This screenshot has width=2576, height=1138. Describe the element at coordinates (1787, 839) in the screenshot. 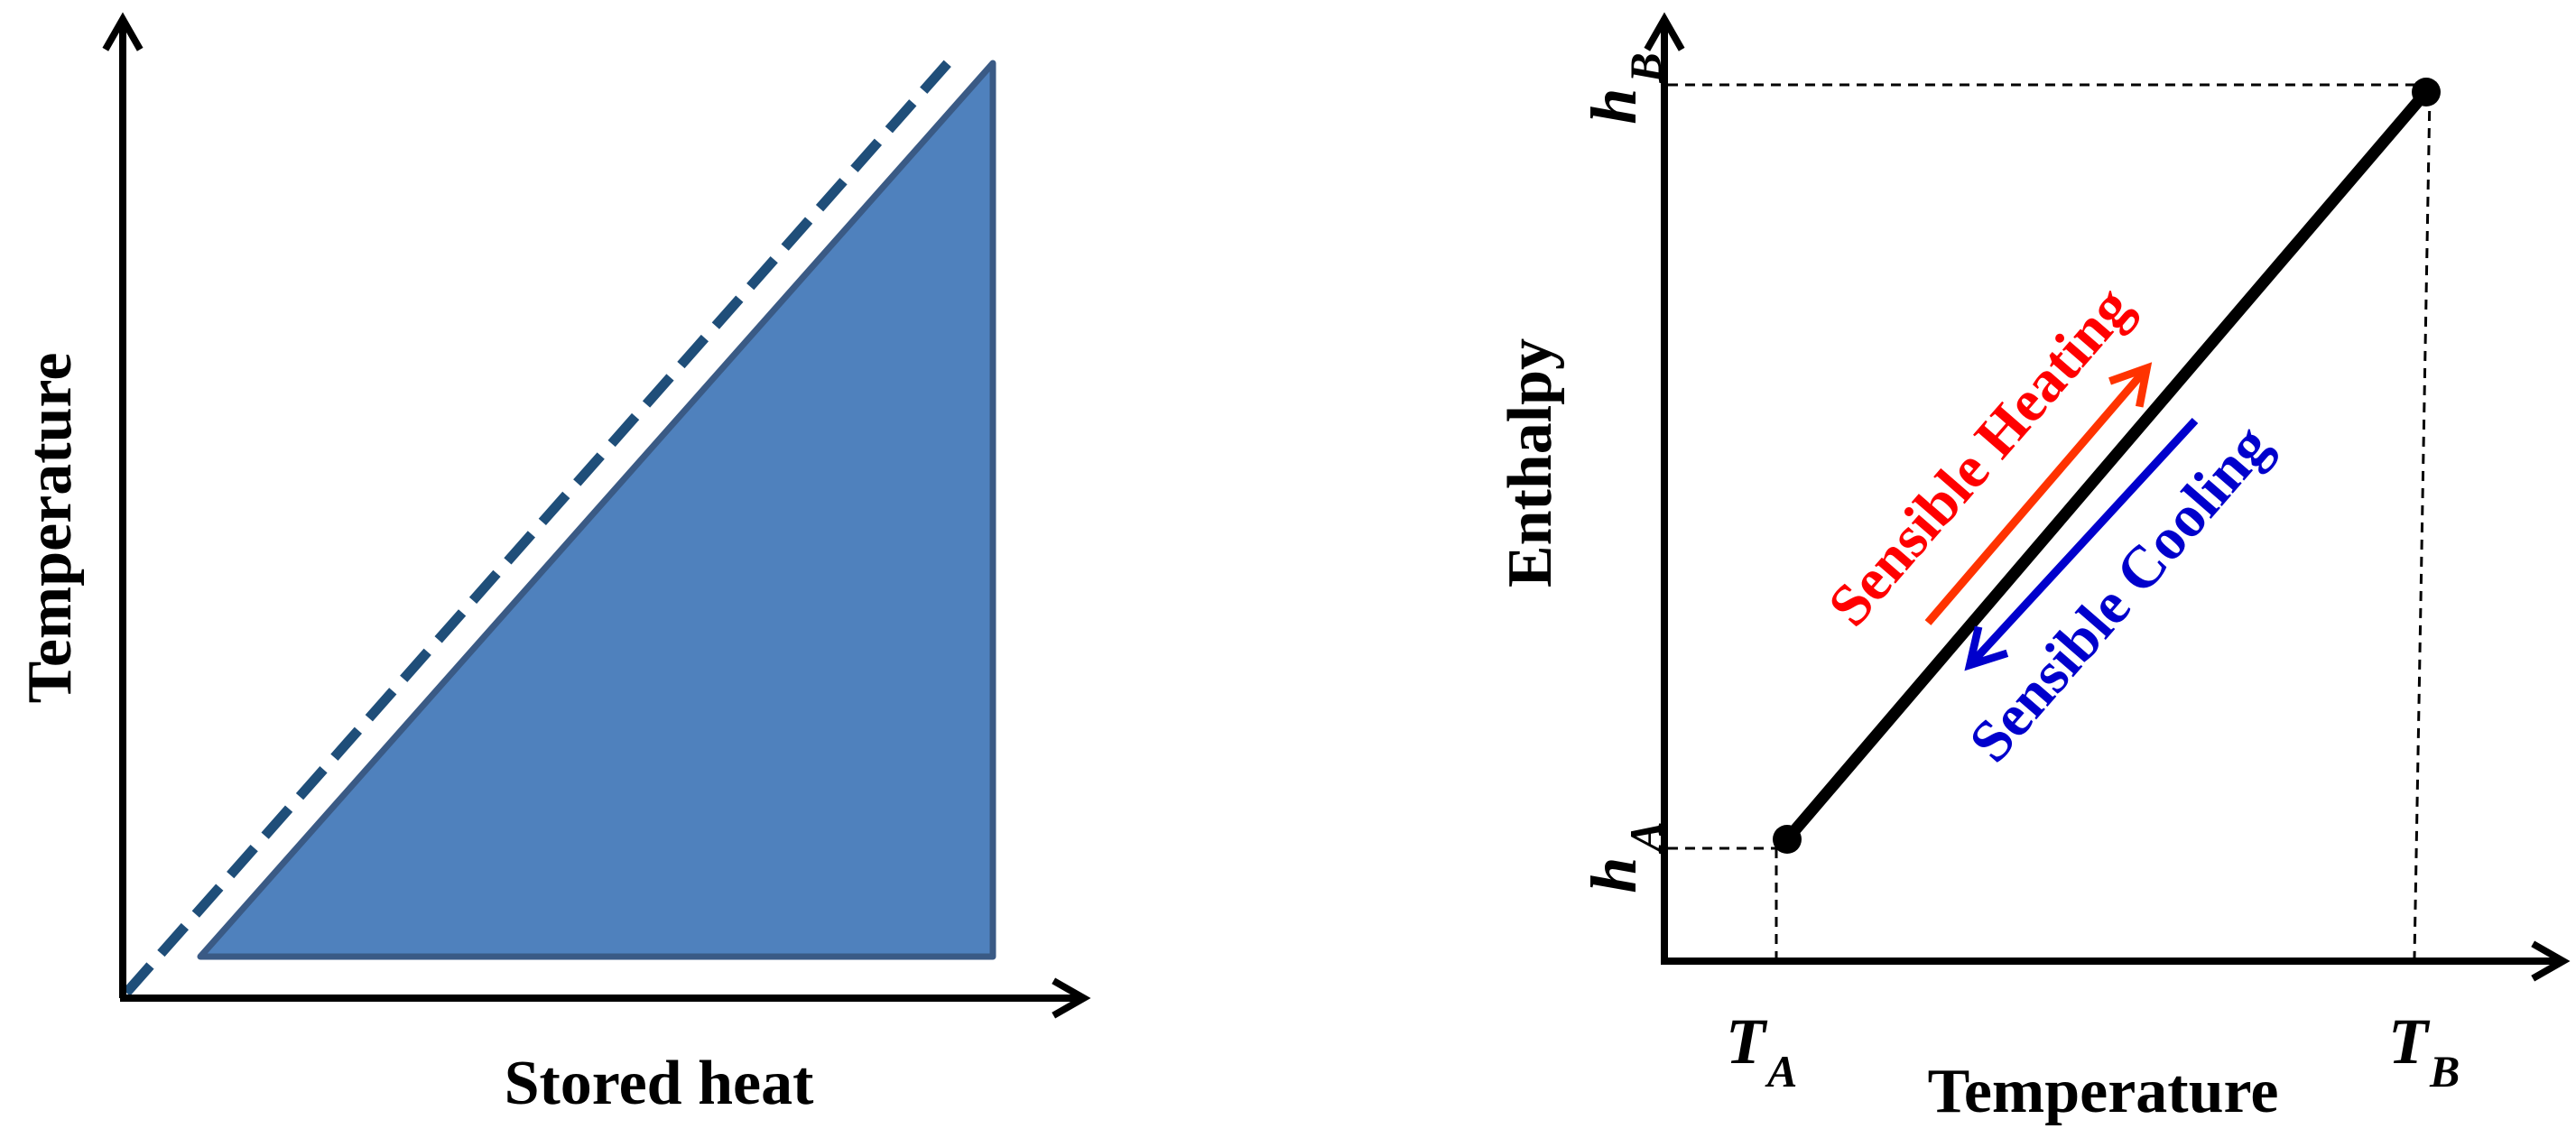

I see `state-point-a` at that location.